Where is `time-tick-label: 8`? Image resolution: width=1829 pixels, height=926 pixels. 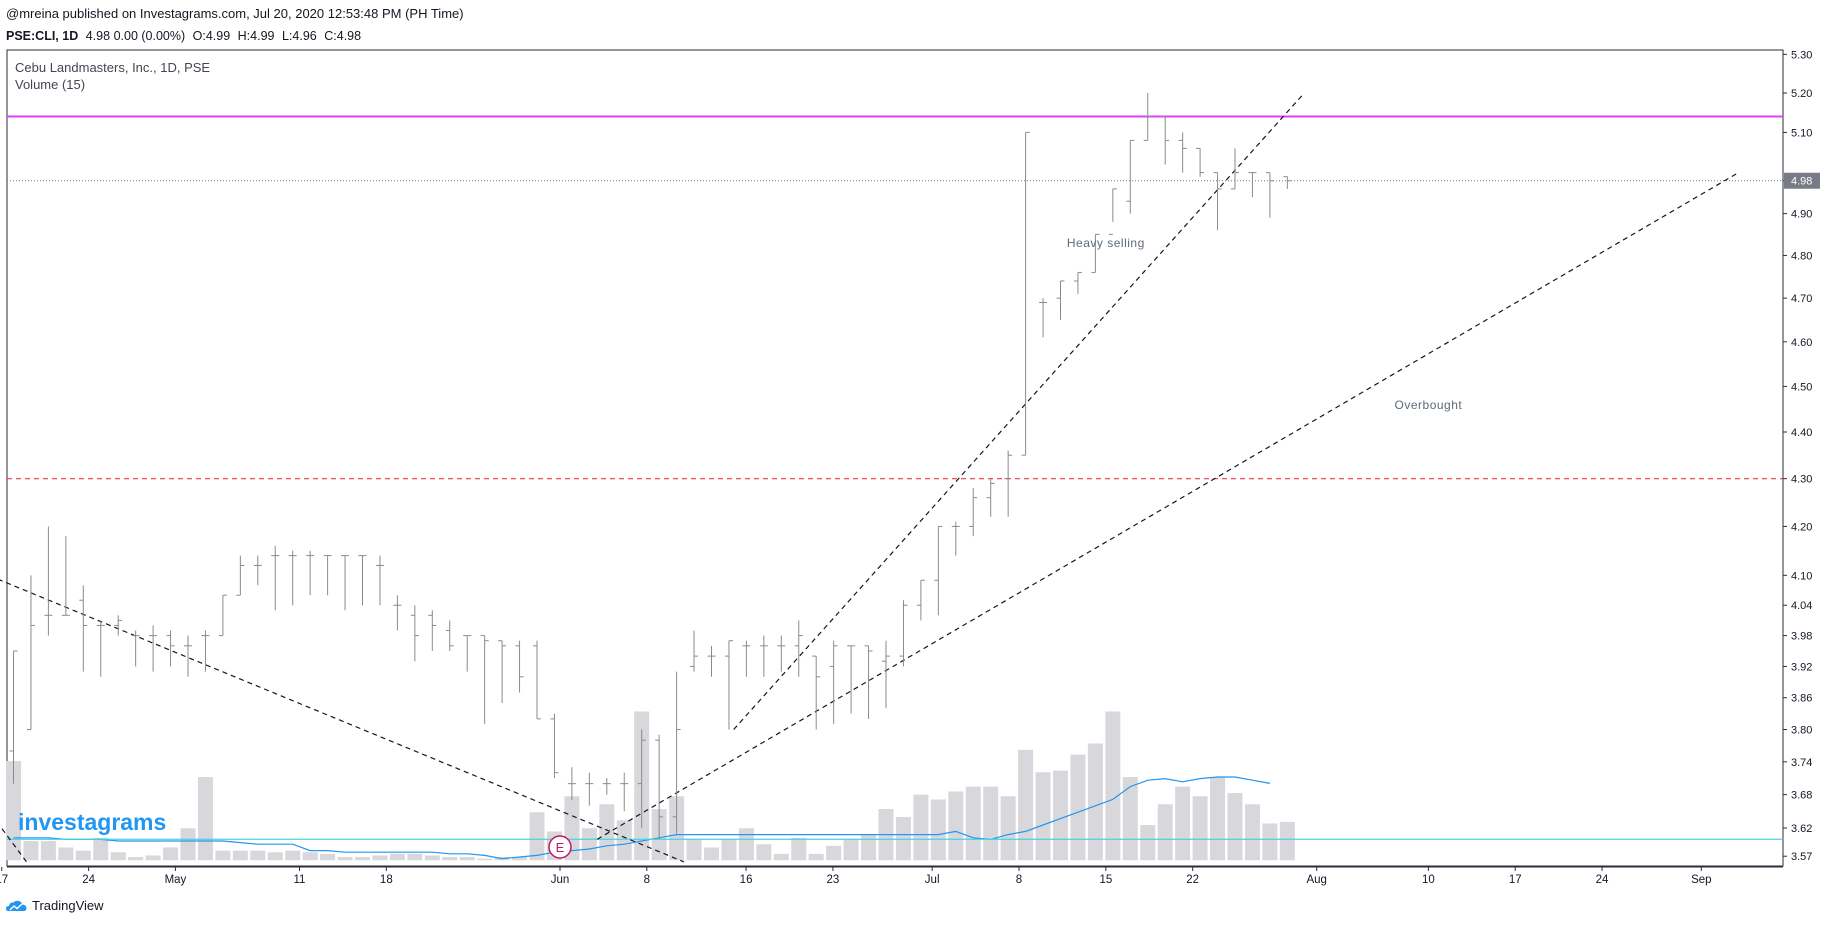 time-tick-label: 8 is located at coordinates (1019, 880).